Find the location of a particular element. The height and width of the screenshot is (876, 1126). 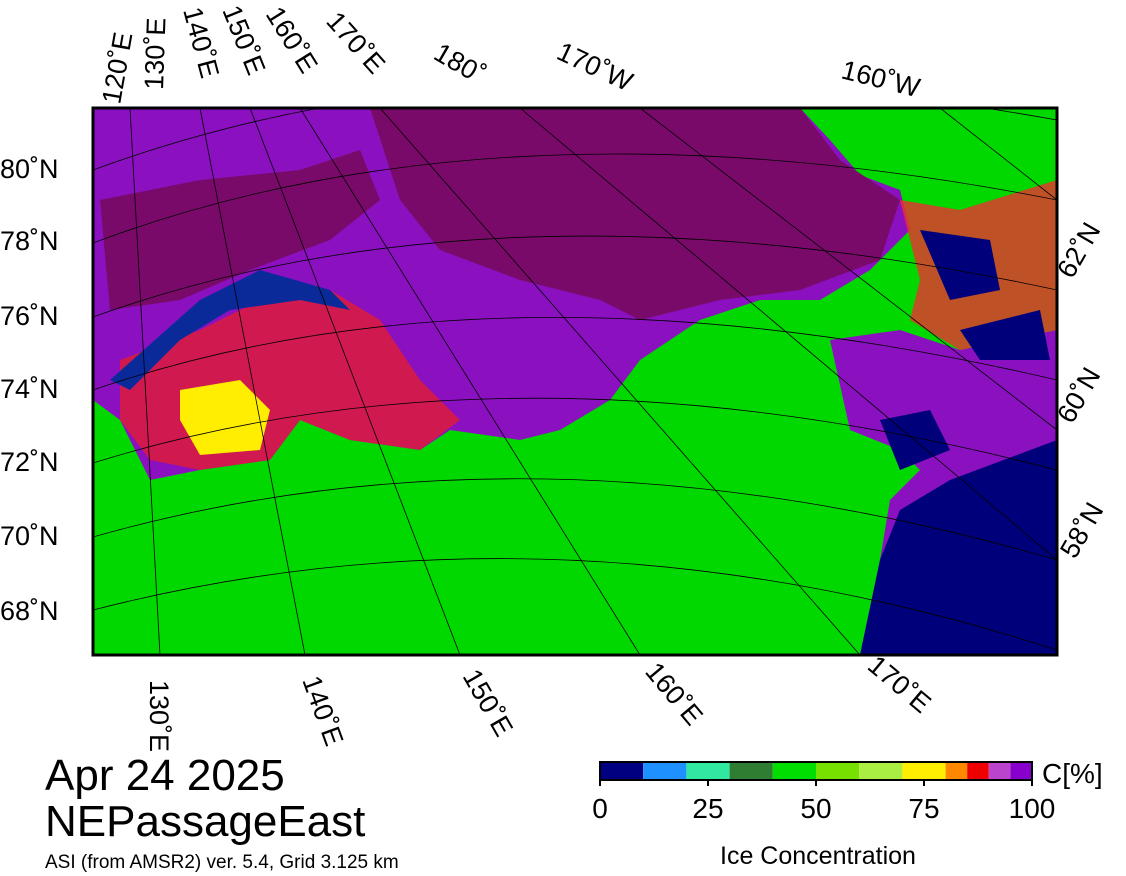

graticule-label: 74˚N is located at coordinates (29, 389).